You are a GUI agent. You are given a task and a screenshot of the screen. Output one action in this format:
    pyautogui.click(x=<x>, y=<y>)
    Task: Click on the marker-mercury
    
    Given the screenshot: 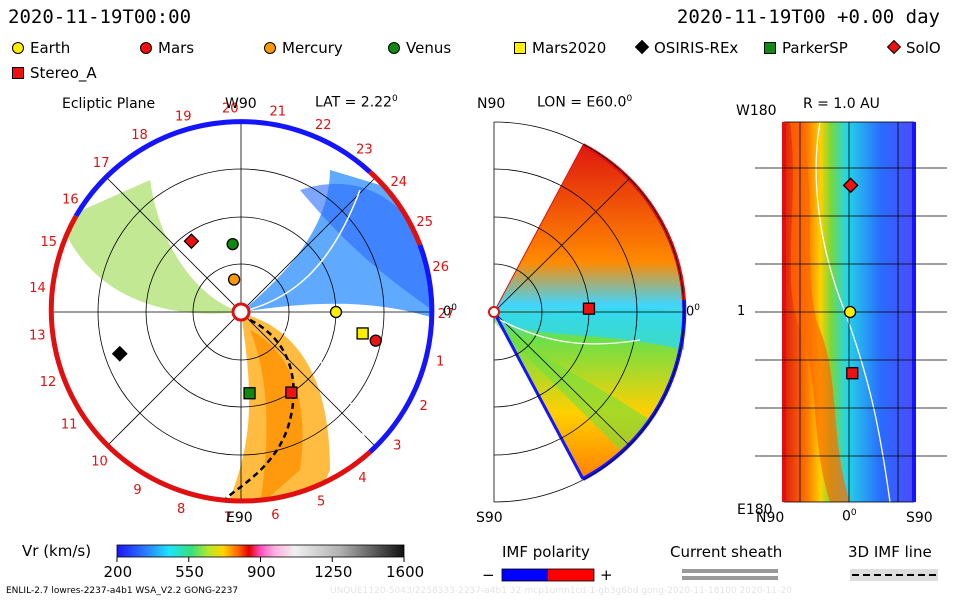 What is the action you would take?
    pyautogui.click(x=234, y=279)
    